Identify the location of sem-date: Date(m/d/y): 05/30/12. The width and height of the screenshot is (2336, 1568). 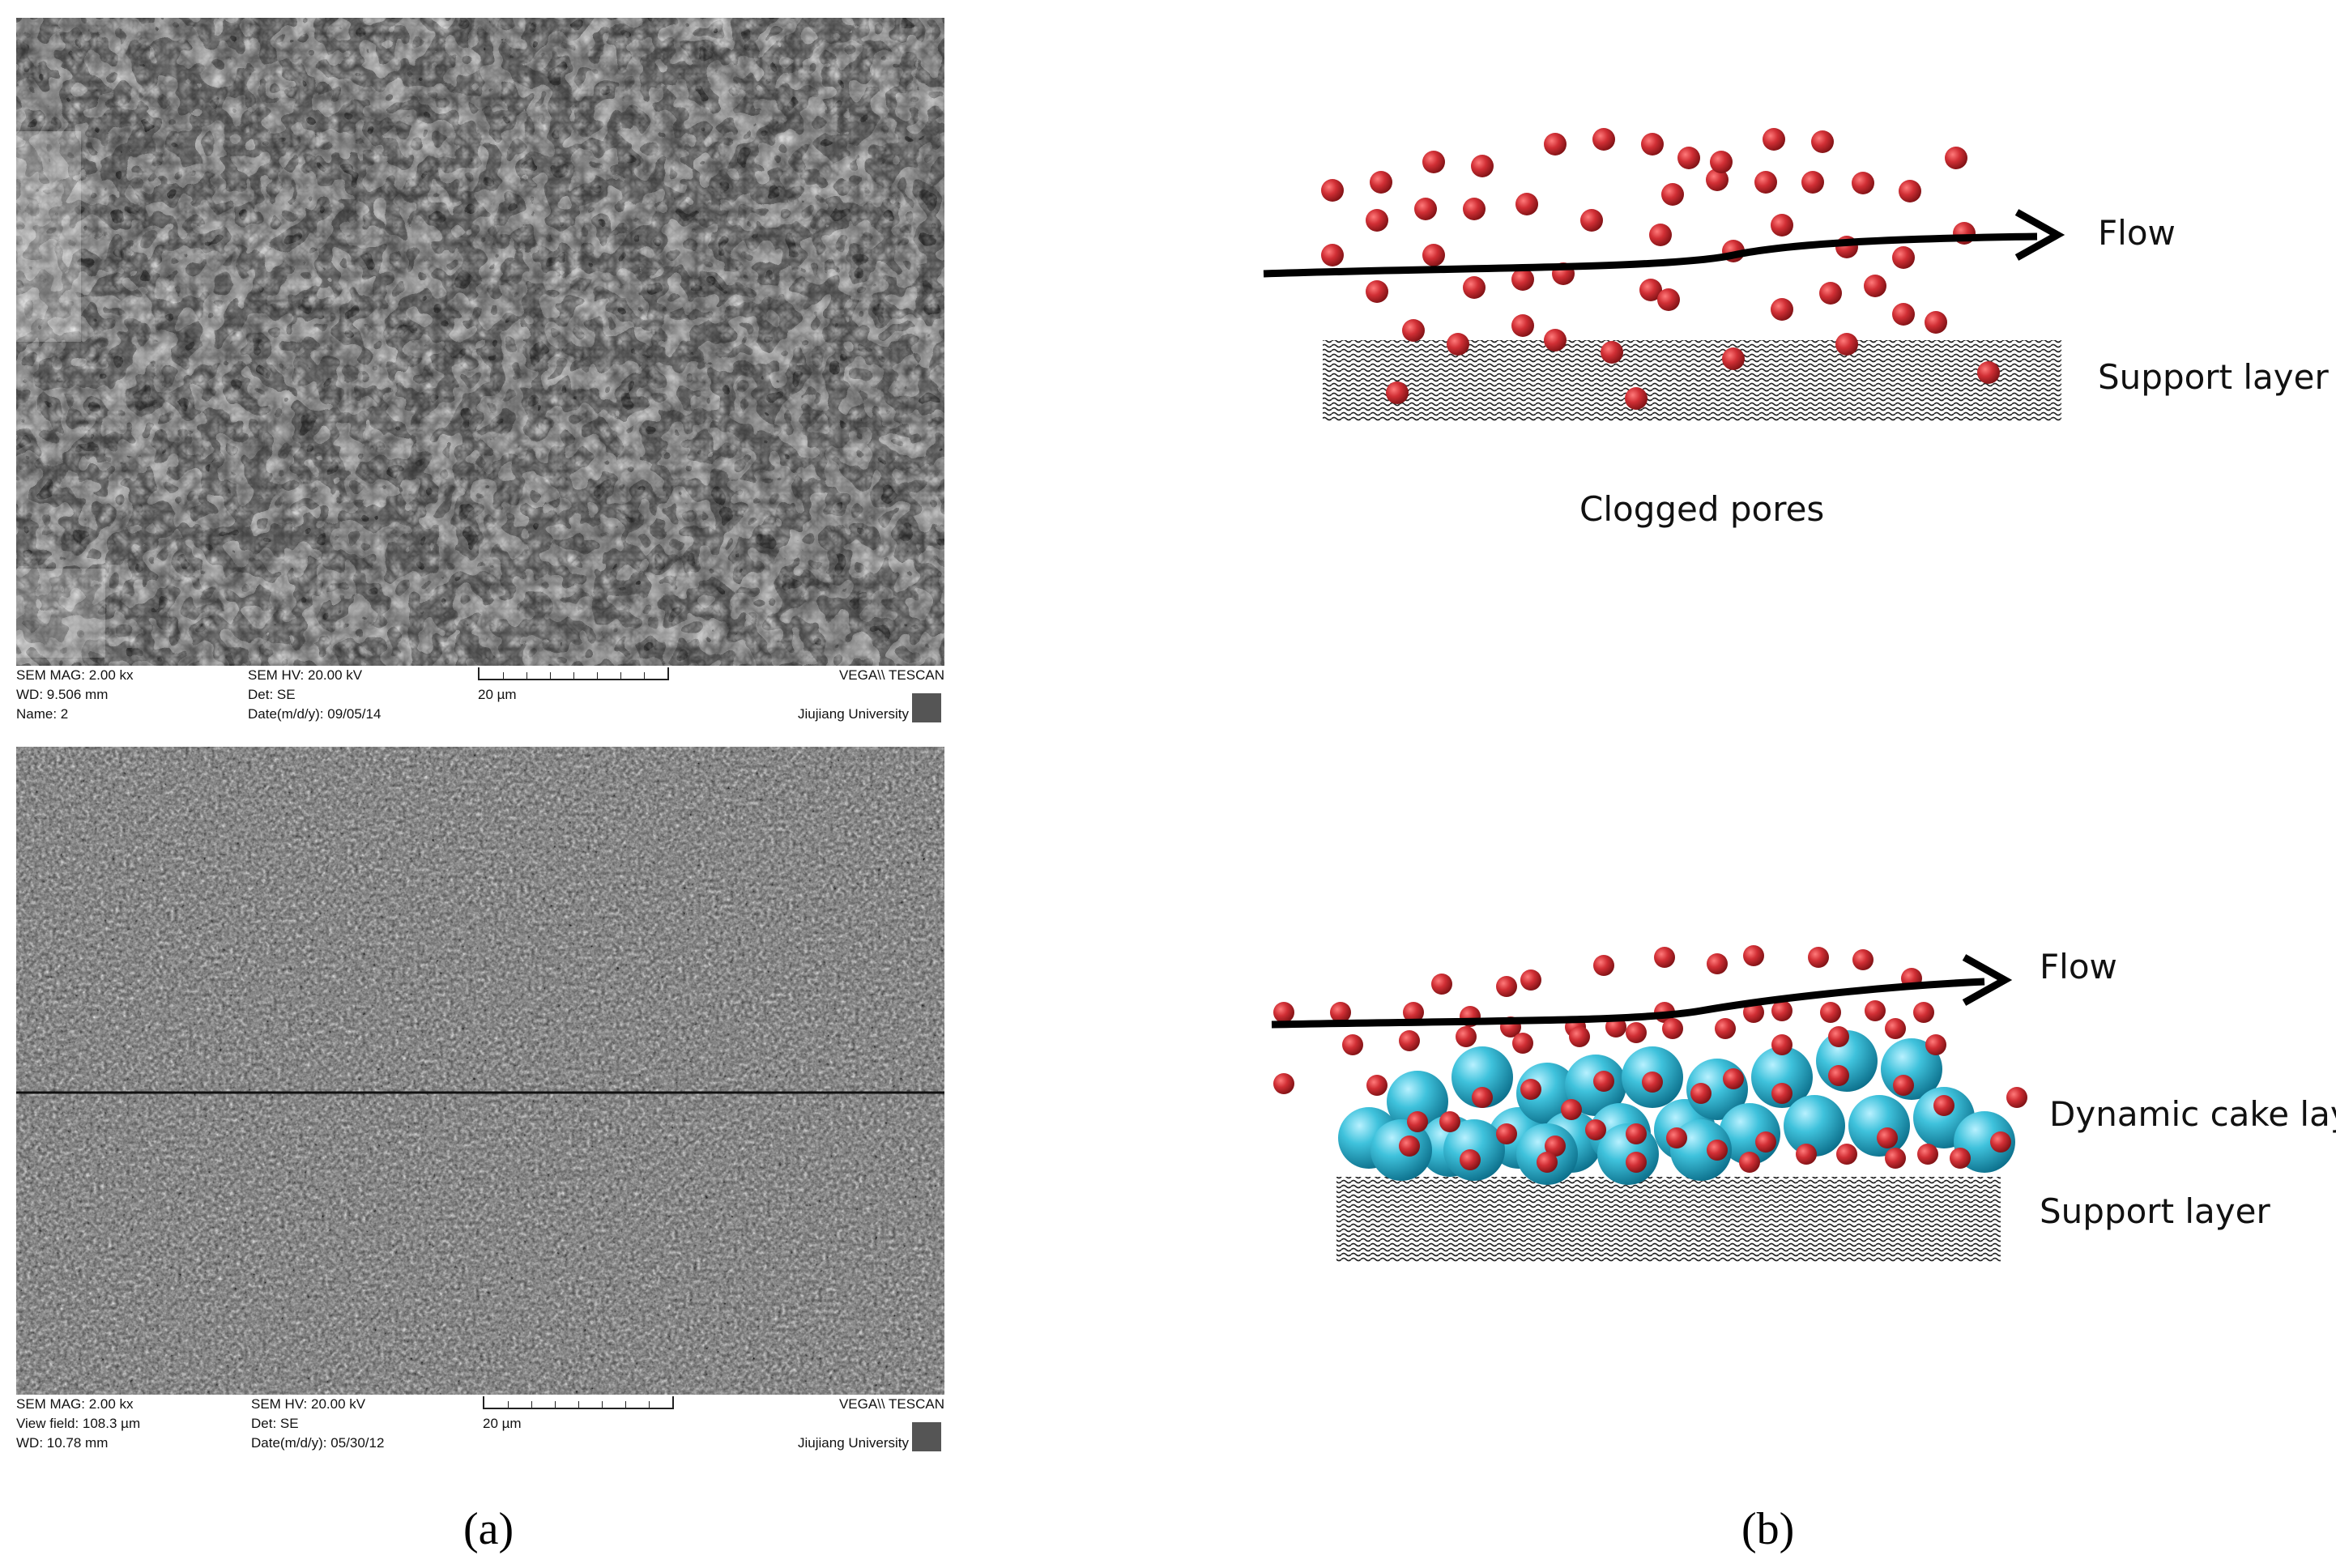
(318, 1443).